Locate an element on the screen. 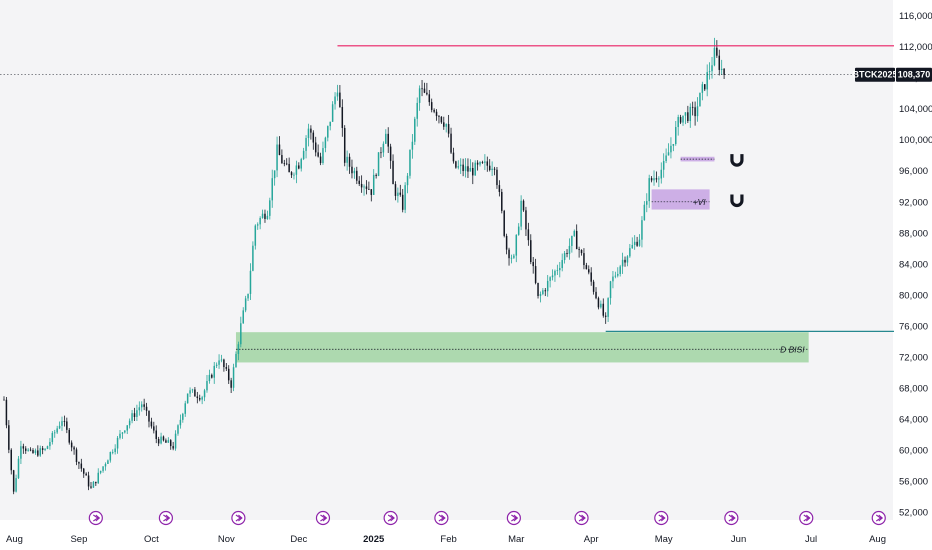  symbol-badge: BTCK2025 is located at coordinates (875, 74).